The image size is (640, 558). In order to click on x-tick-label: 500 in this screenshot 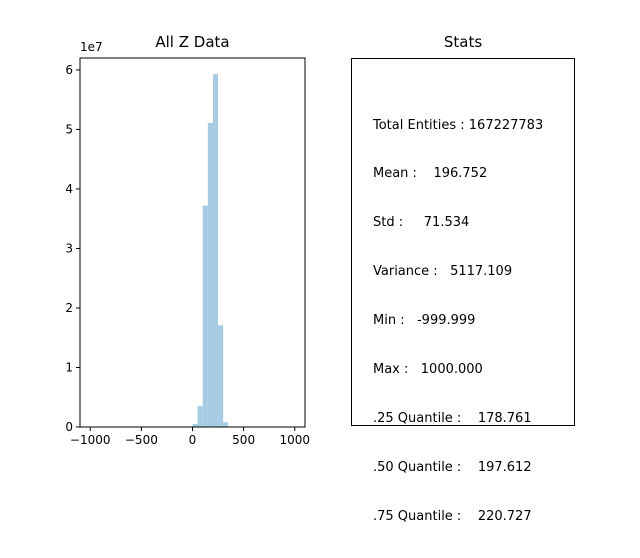, I will do `click(243, 440)`.